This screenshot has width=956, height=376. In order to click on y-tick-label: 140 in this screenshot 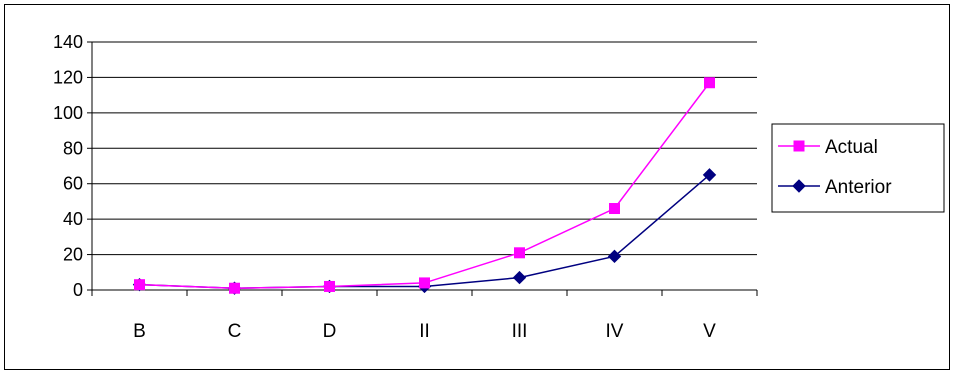, I will do `click(68, 42)`.